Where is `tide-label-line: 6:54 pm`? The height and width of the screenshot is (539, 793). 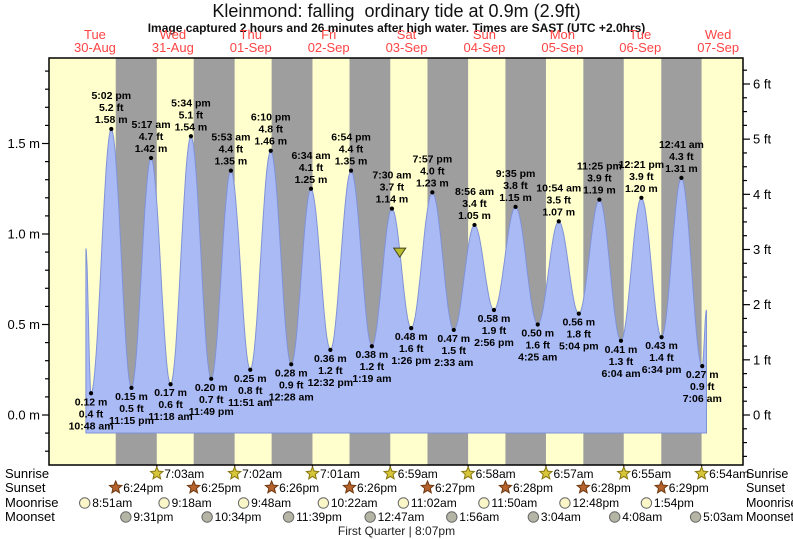
tide-label-line: 6:54 pm is located at coordinates (351, 138).